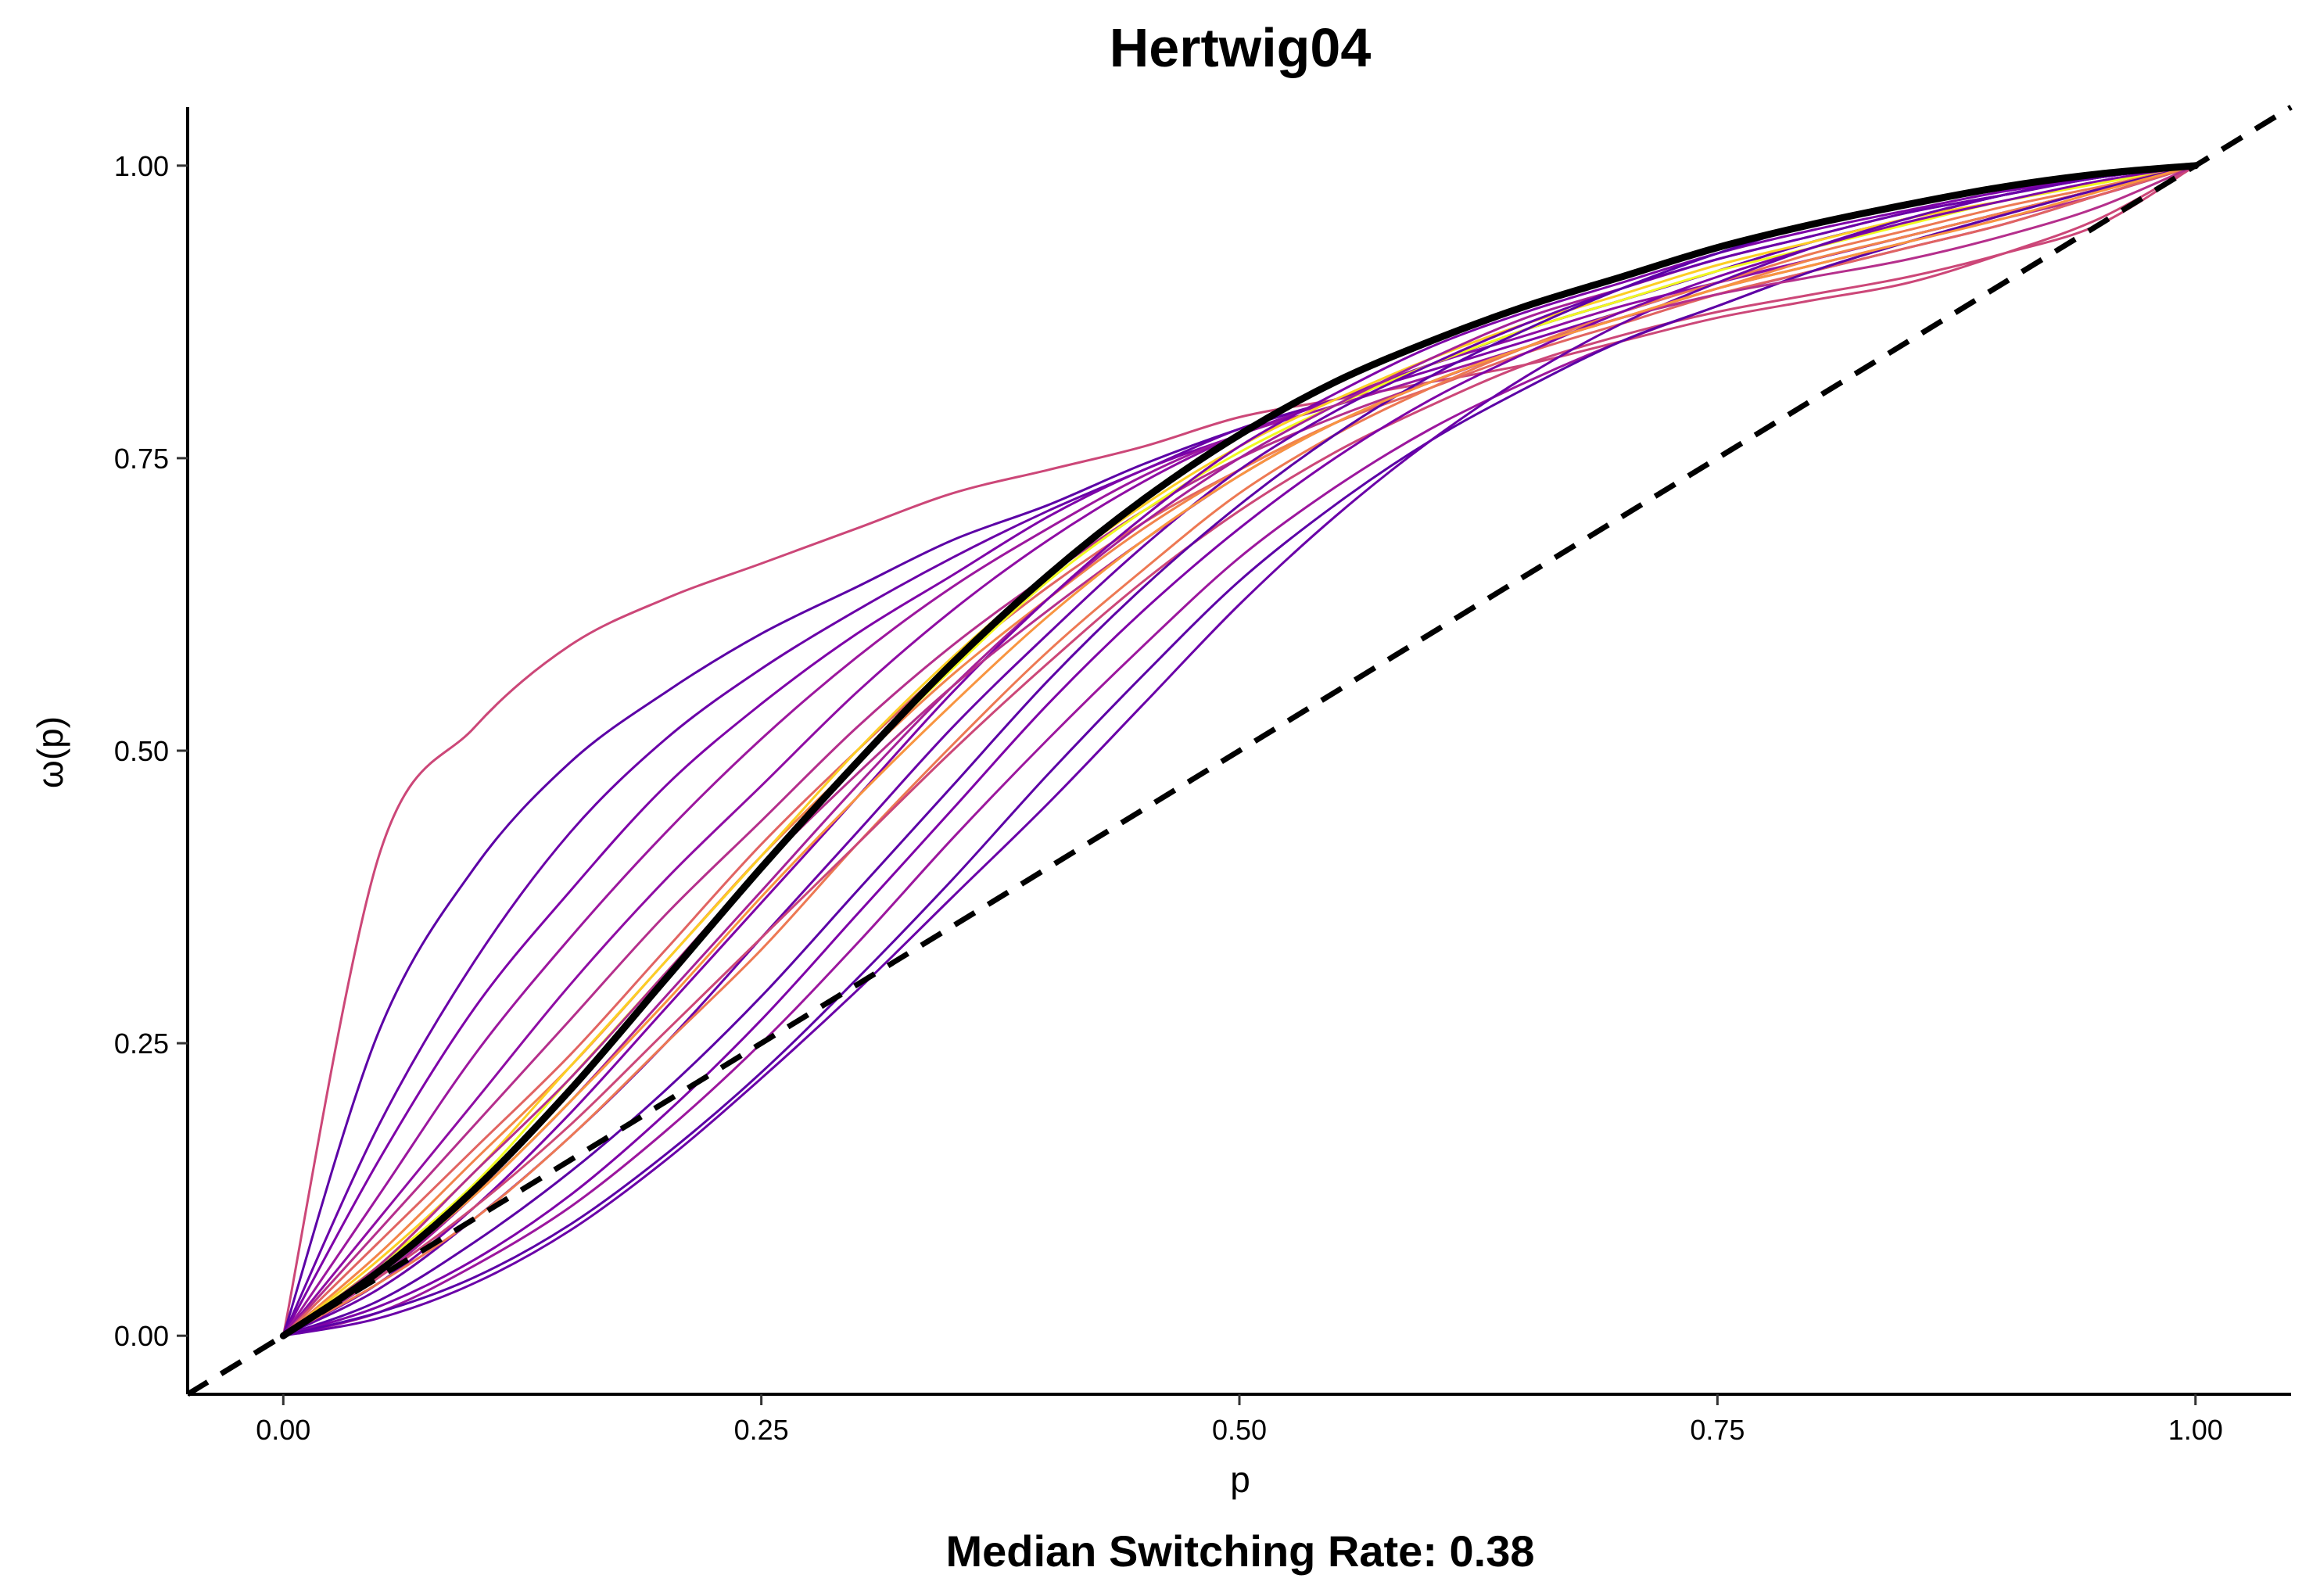 Image resolution: width=2313 pixels, height=1596 pixels. I want to click on y-ticks: 0.00 0.25 0.50 0.75 1.00, so click(151, 751).